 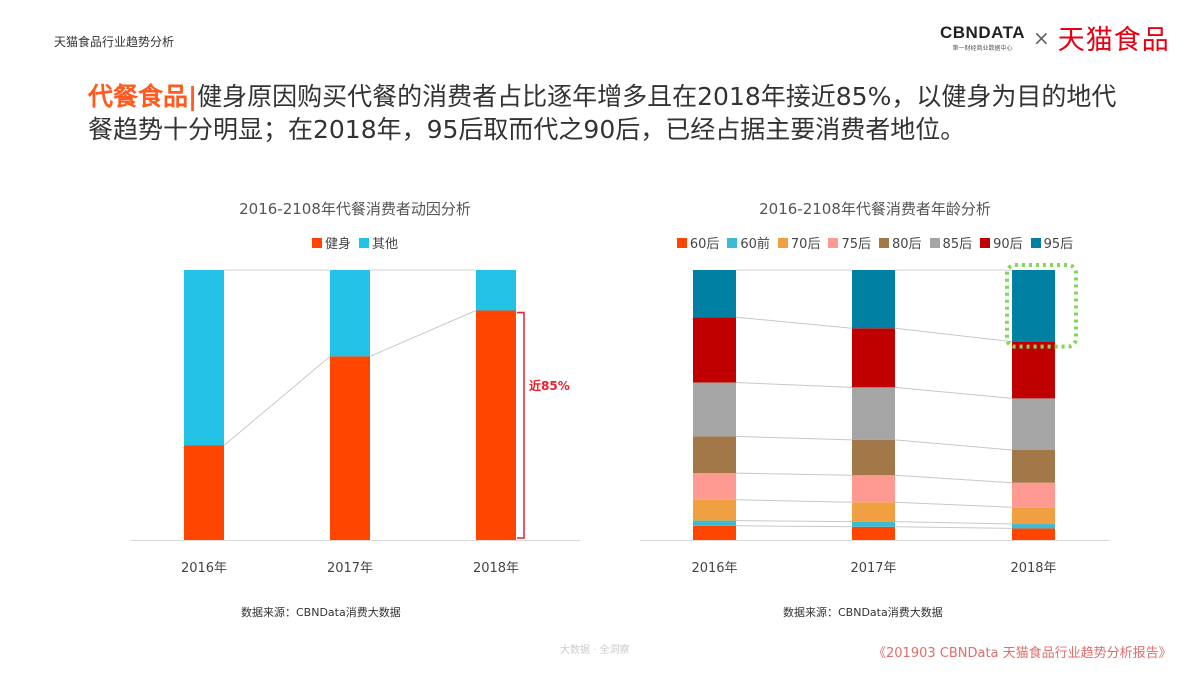 What do you see at coordinates (1058, 244) in the screenshot?
I see `legend-label: 95后` at bounding box center [1058, 244].